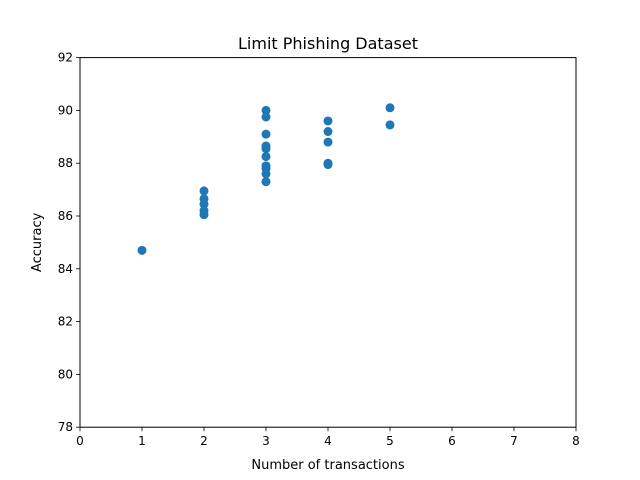 Image resolution: width=640 pixels, height=480 pixels. What do you see at coordinates (327, 465) in the screenshot?
I see `x-axis-label: Number of transactions` at bounding box center [327, 465].